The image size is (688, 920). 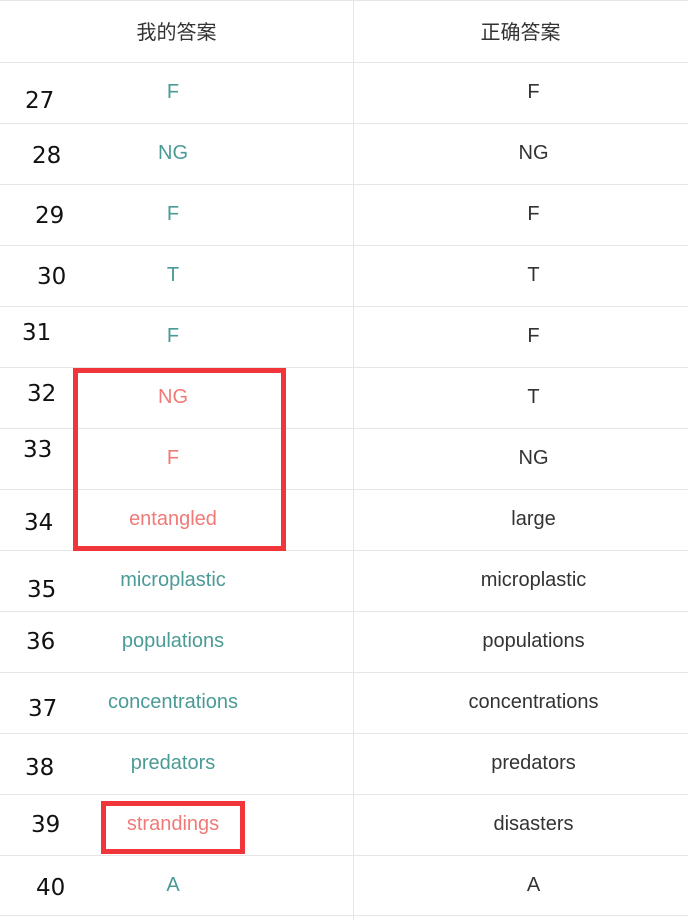 What do you see at coordinates (344, 764) in the screenshot?
I see `table-row: predators predators` at bounding box center [344, 764].